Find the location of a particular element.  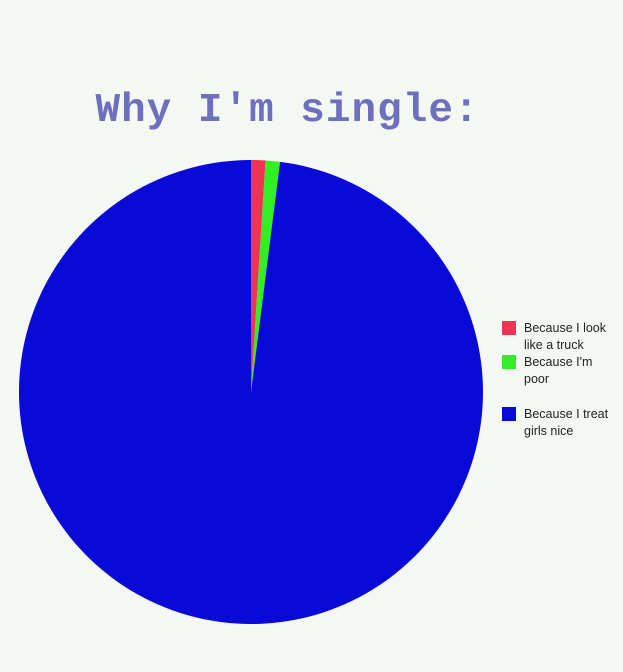

legend-label: Because I'm poor is located at coordinates (558, 370).